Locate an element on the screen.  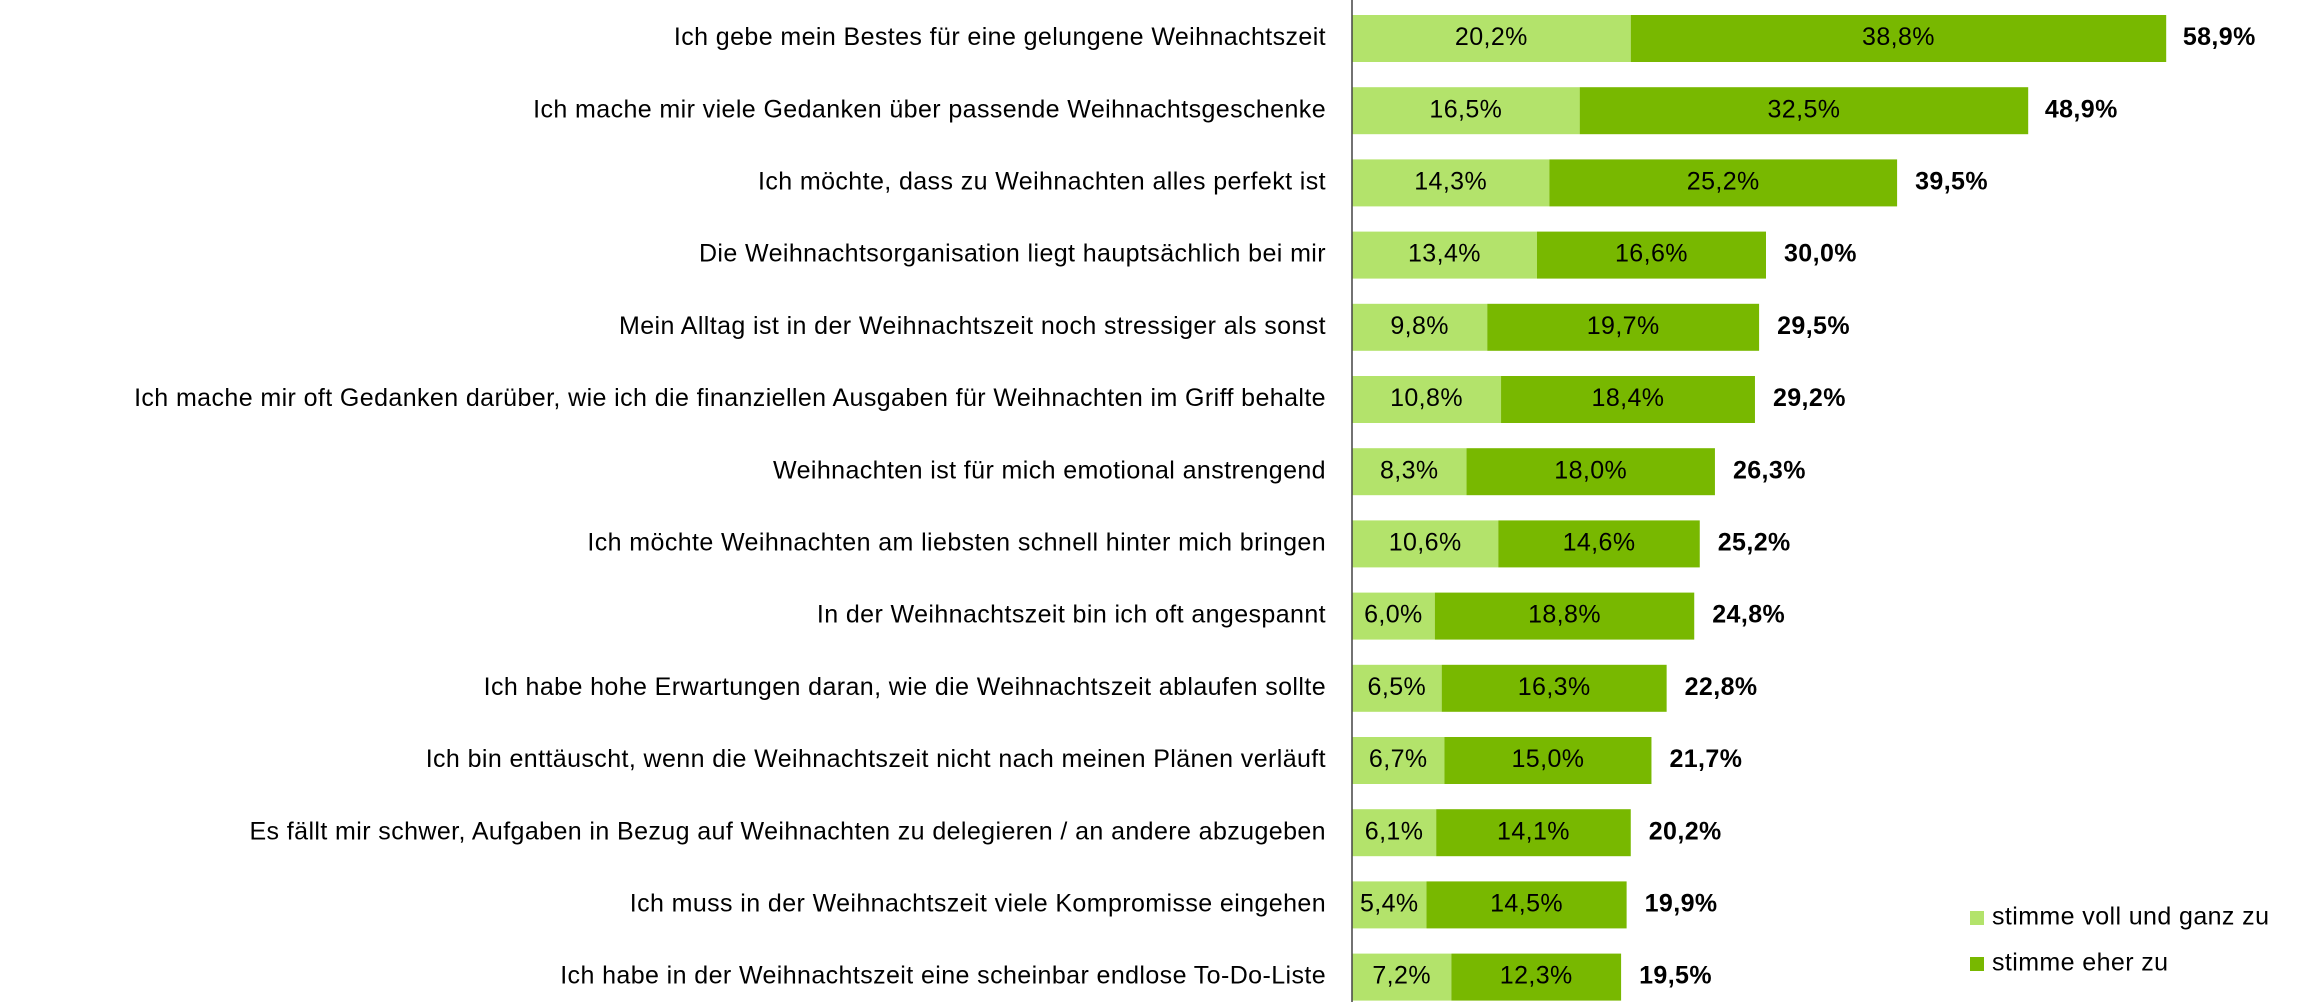
total-label: 25,2% is located at coordinates (1754, 543).